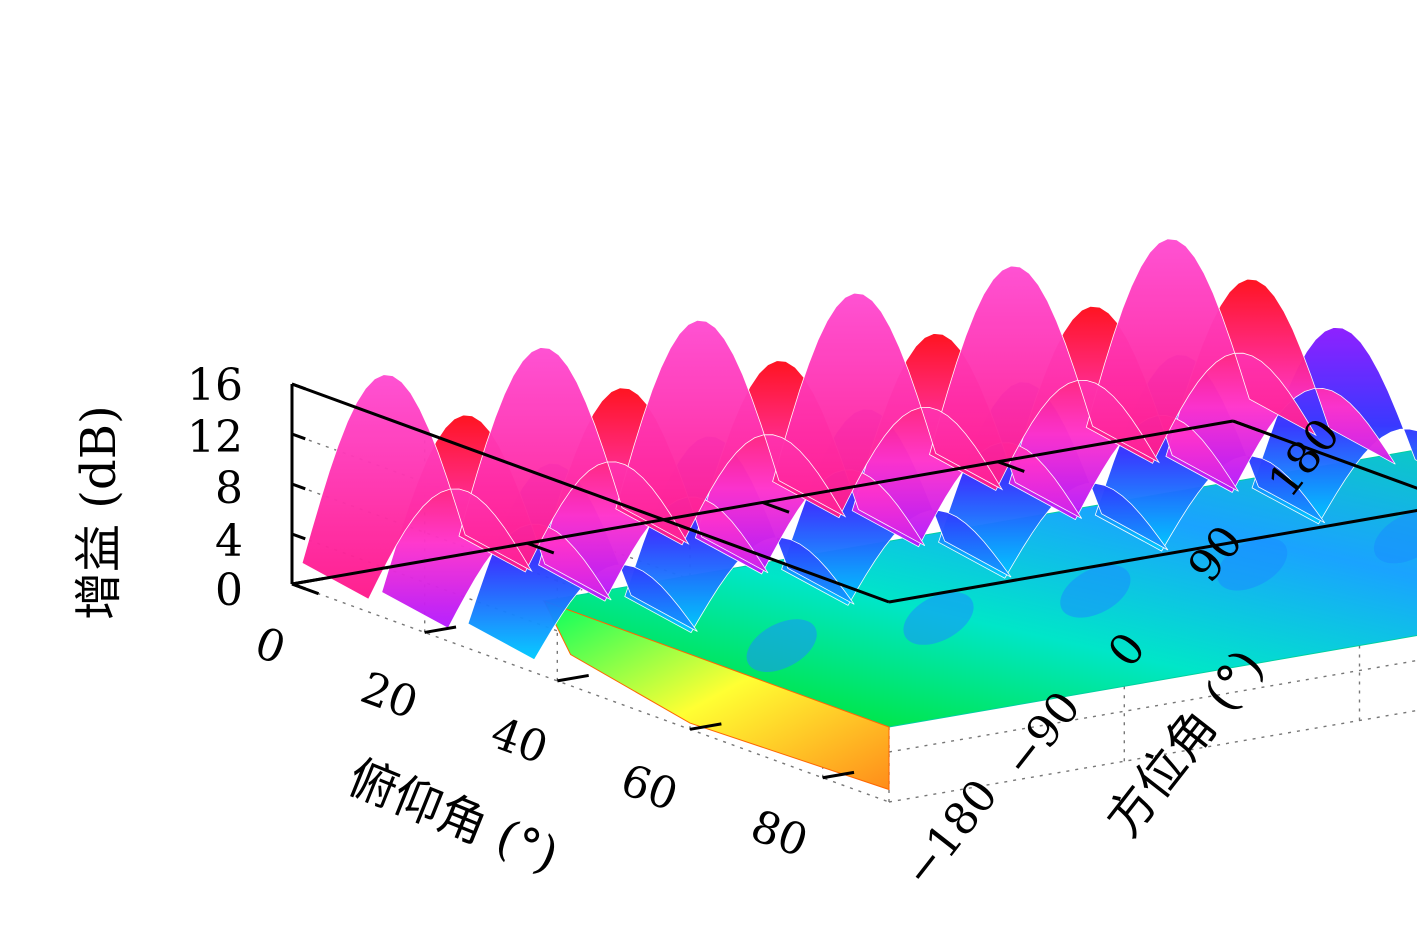 The image size is (1417, 925). What do you see at coordinates (389, 695) in the screenshot?
I see `x-tick-label: 20` at bounding box center [389, 695].